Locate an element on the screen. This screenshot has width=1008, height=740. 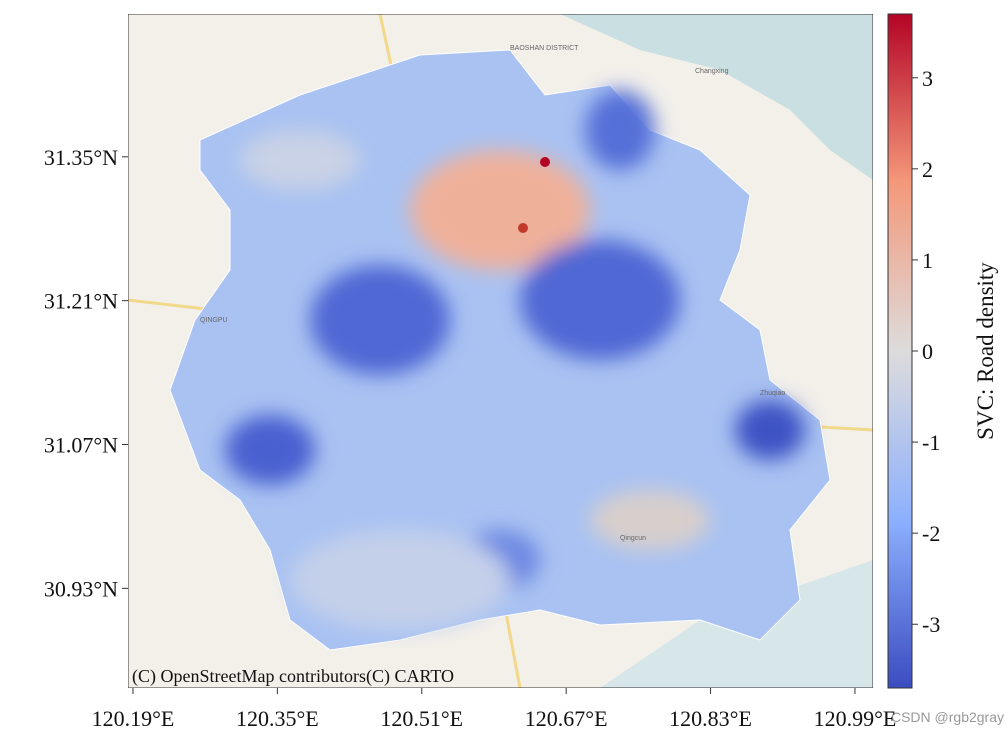
y-tick-label: 31.07°N is located at coordinates (81, 444).